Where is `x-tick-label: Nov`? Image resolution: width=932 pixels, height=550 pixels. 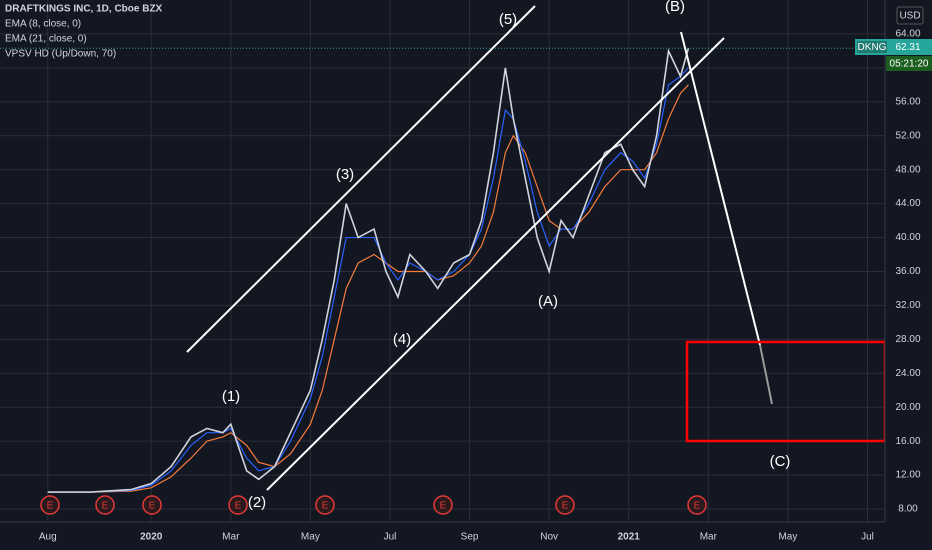 x-tick-label: Nov is located at coordinates (549, 537).